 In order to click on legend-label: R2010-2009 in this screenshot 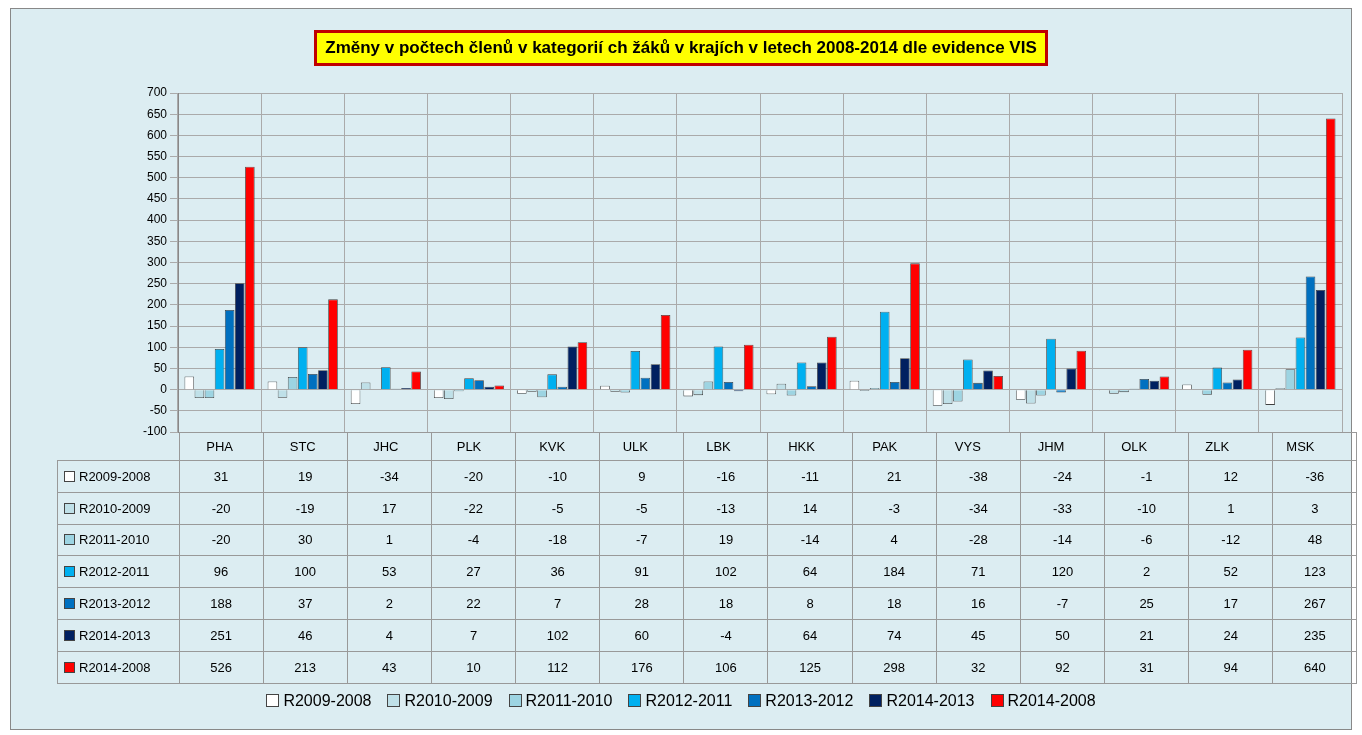, I will do `click(115, 508)`.